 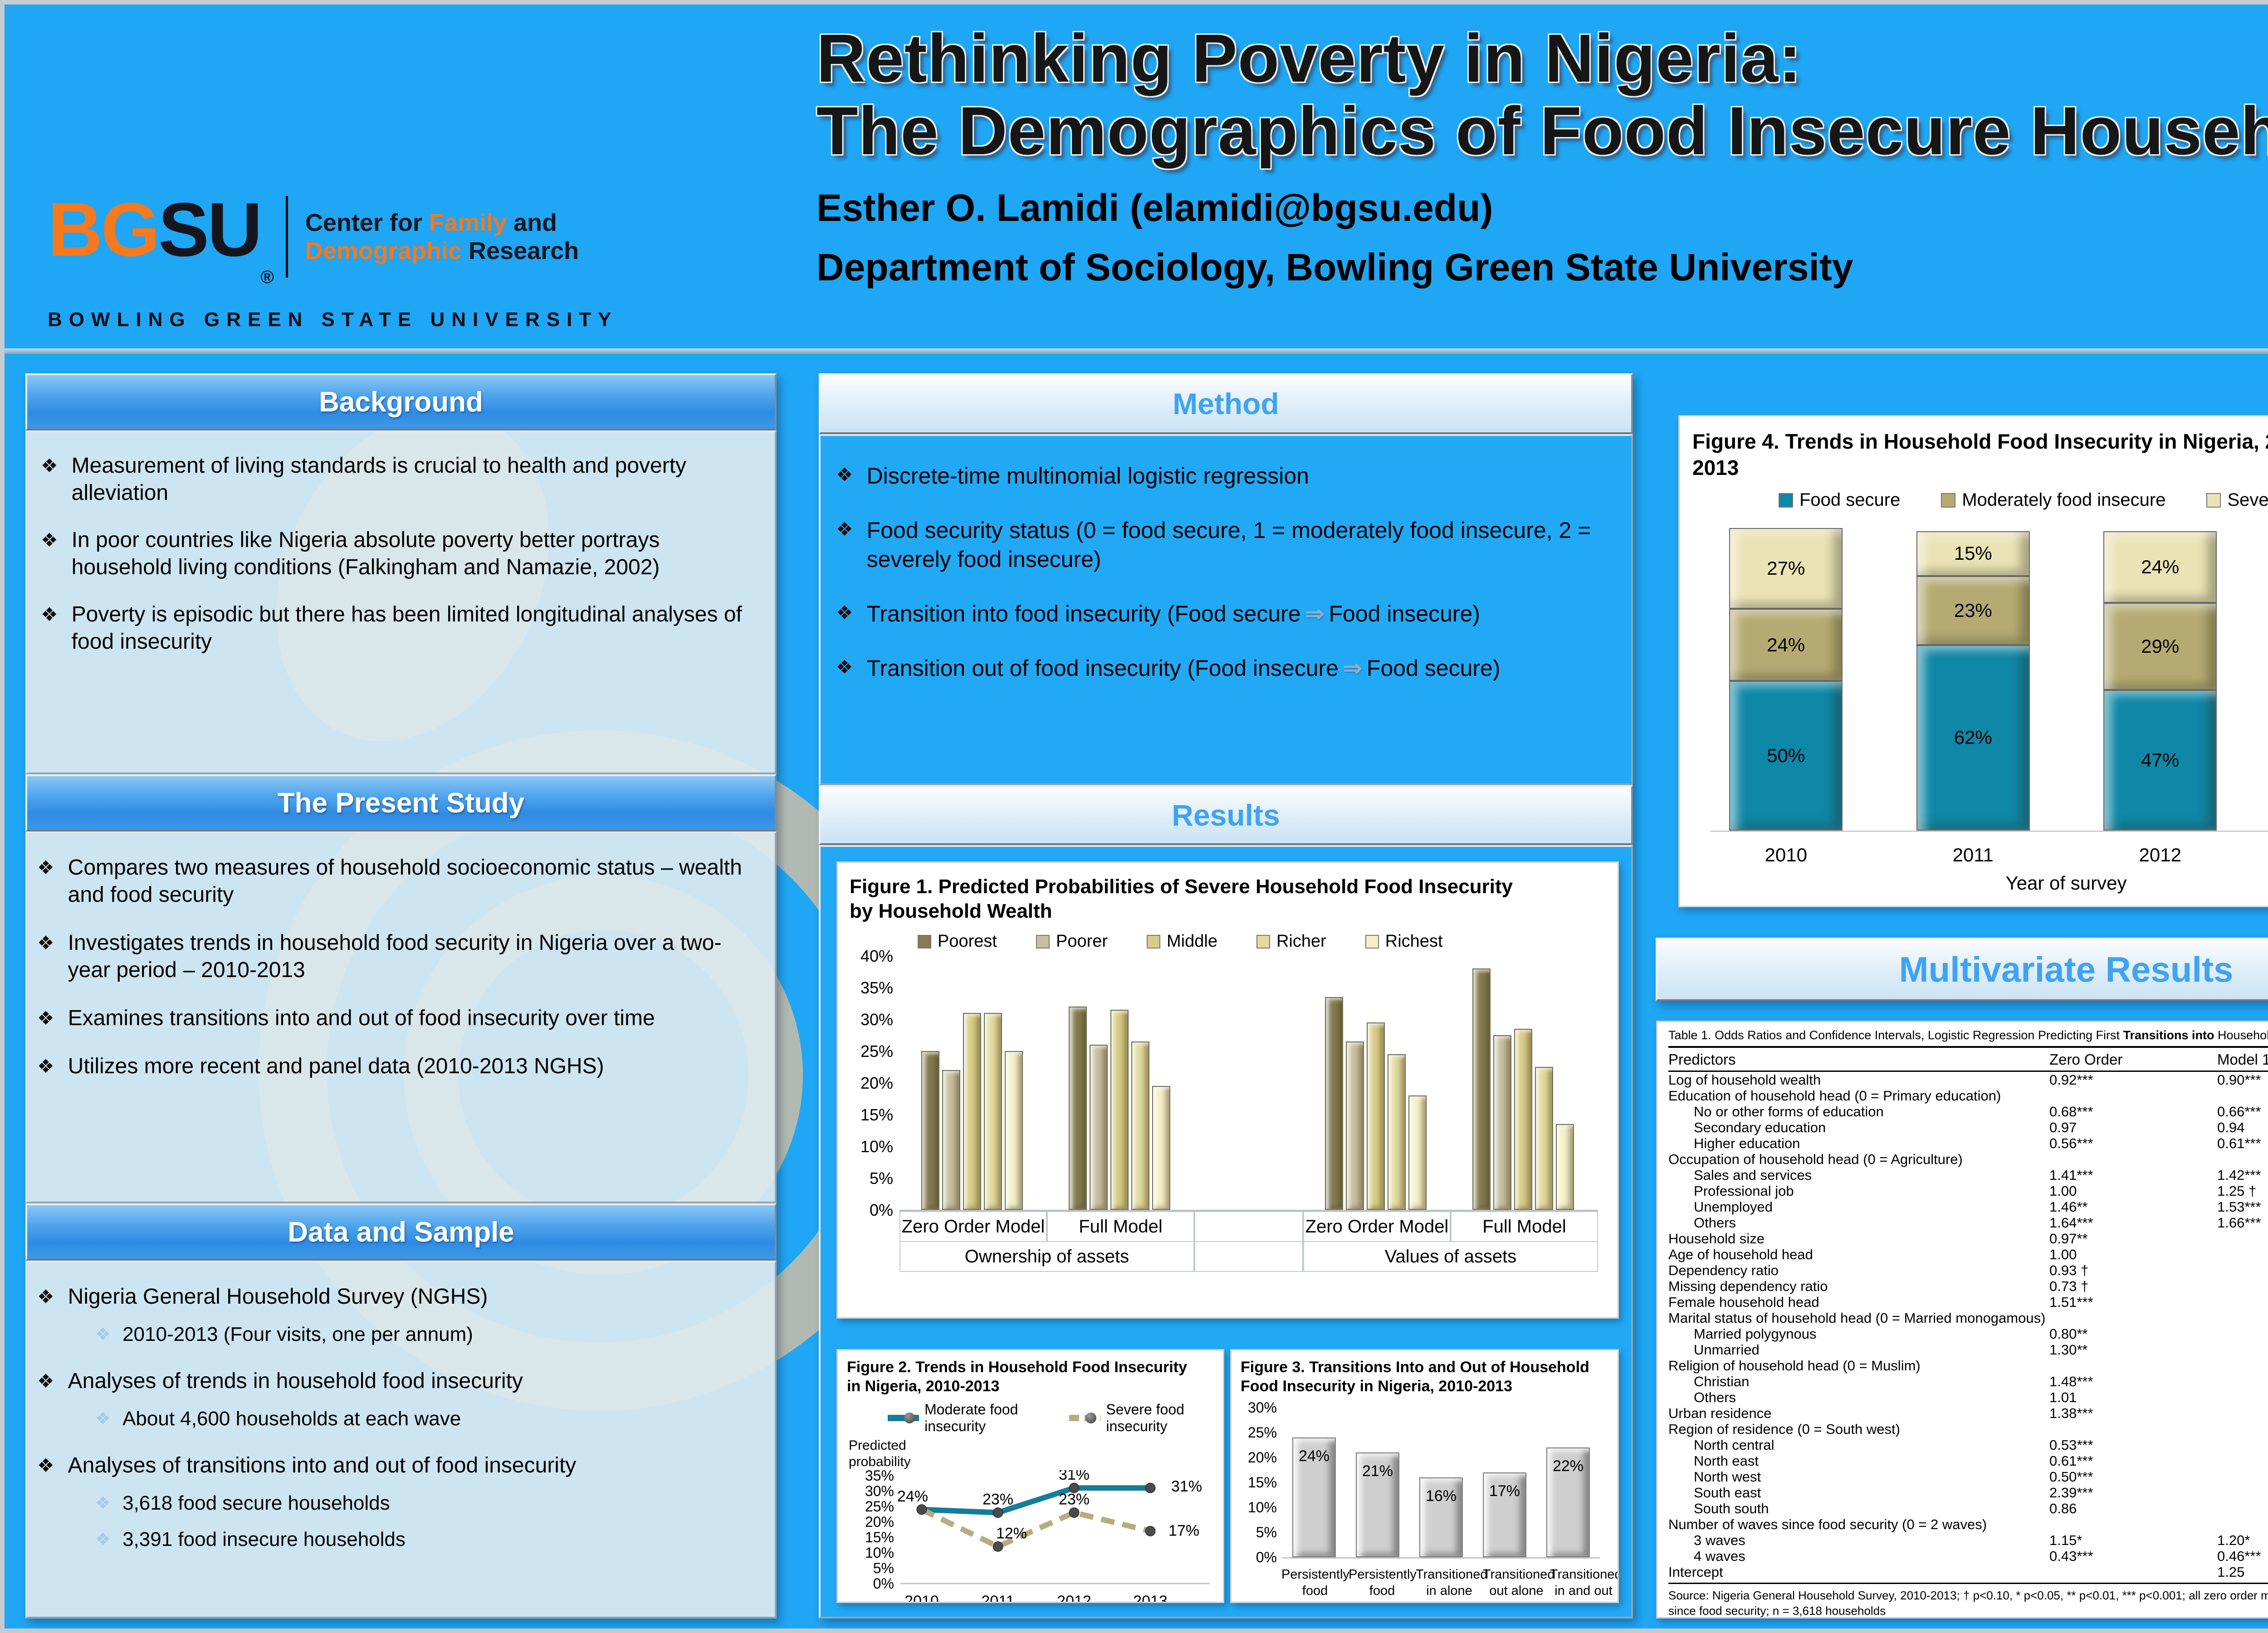 I want to click on figure4-segment: 23%, so click(x=1973, y=610).